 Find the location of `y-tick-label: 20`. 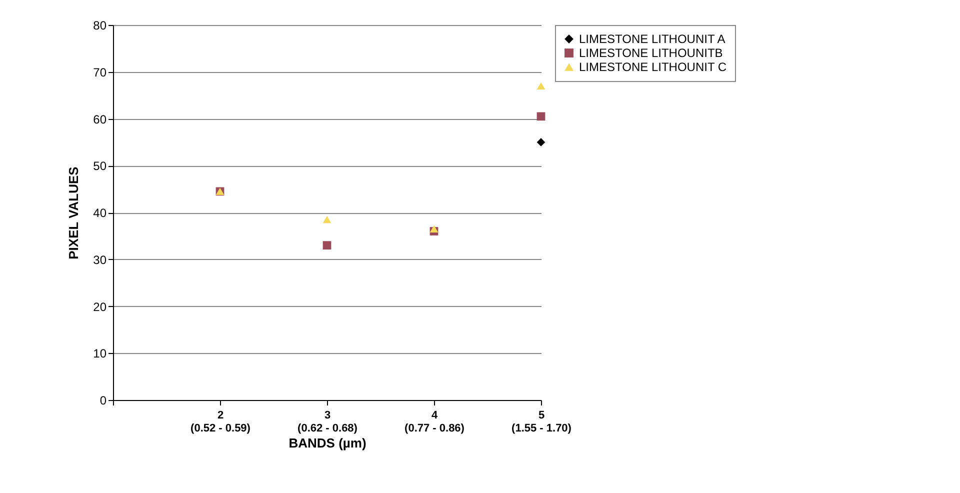

y-tick-label: 20 is located at coordinates (100, 307).